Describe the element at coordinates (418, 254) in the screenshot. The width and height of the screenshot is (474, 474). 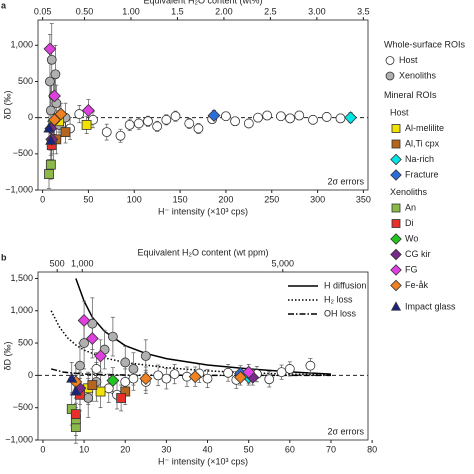
I see `legend-label: CG kir` at that location.